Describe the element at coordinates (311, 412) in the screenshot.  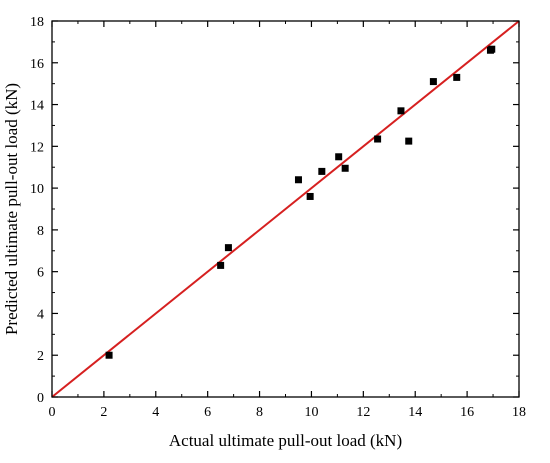
I see `x-tick-label: 10` at that location.